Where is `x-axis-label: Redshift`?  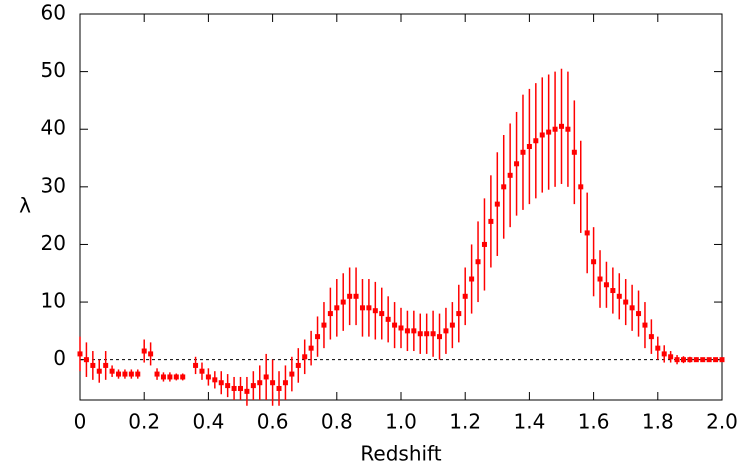
x-axis-label: Redshift is located at coordinates (400, 454).